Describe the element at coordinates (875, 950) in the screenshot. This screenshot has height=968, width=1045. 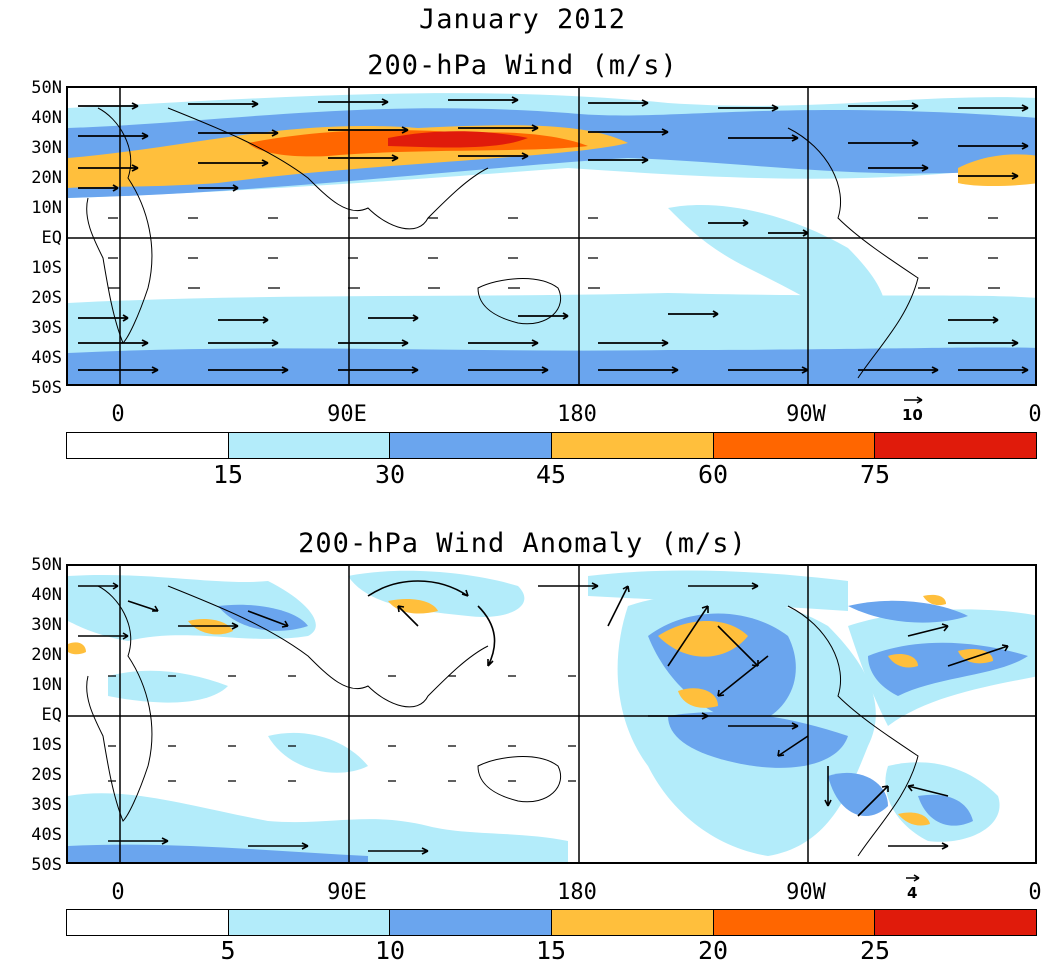
I see `panel2-colorbar-label: 25` at that location.